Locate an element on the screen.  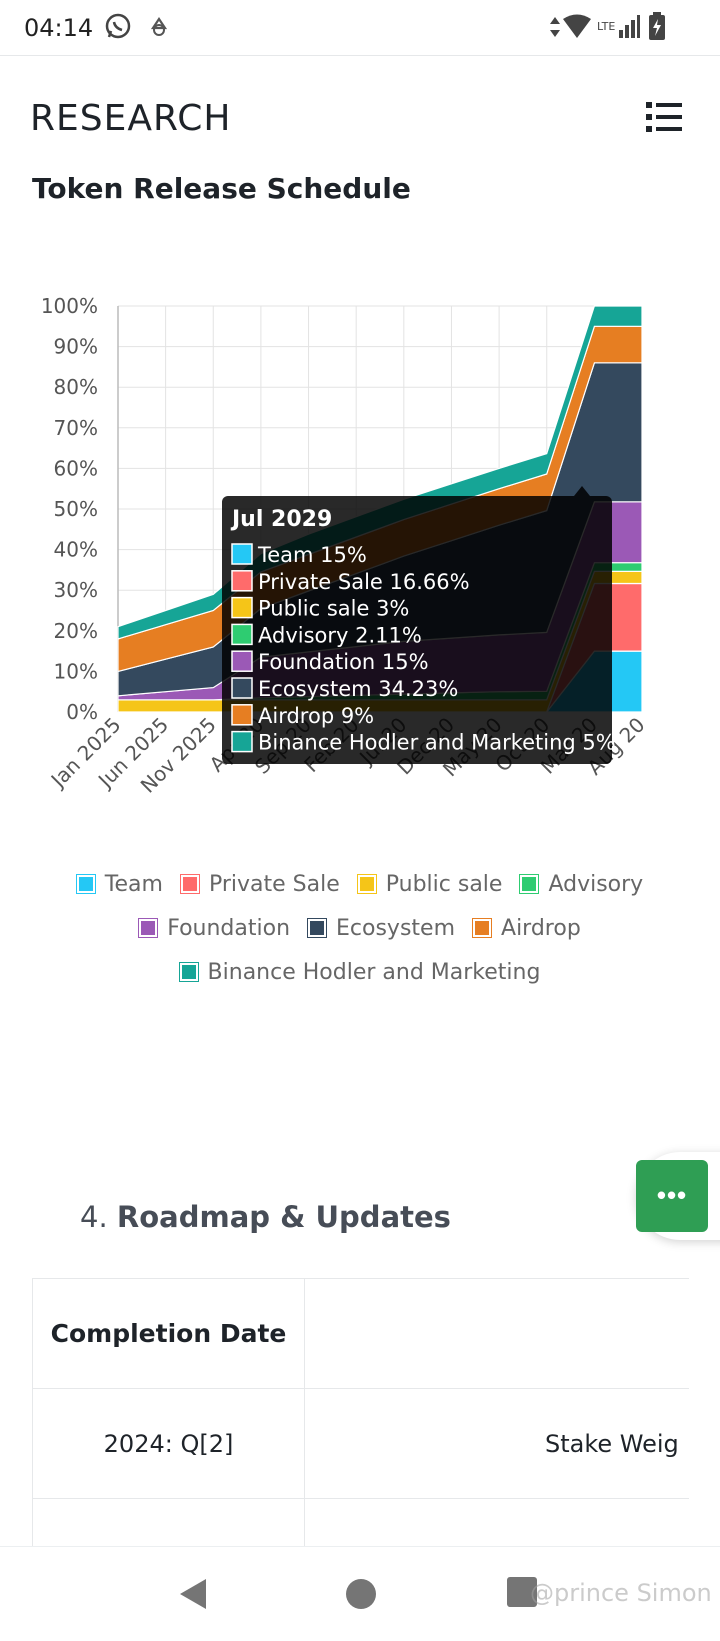
legend-item: Foundation is located at coordinates (214, 928).